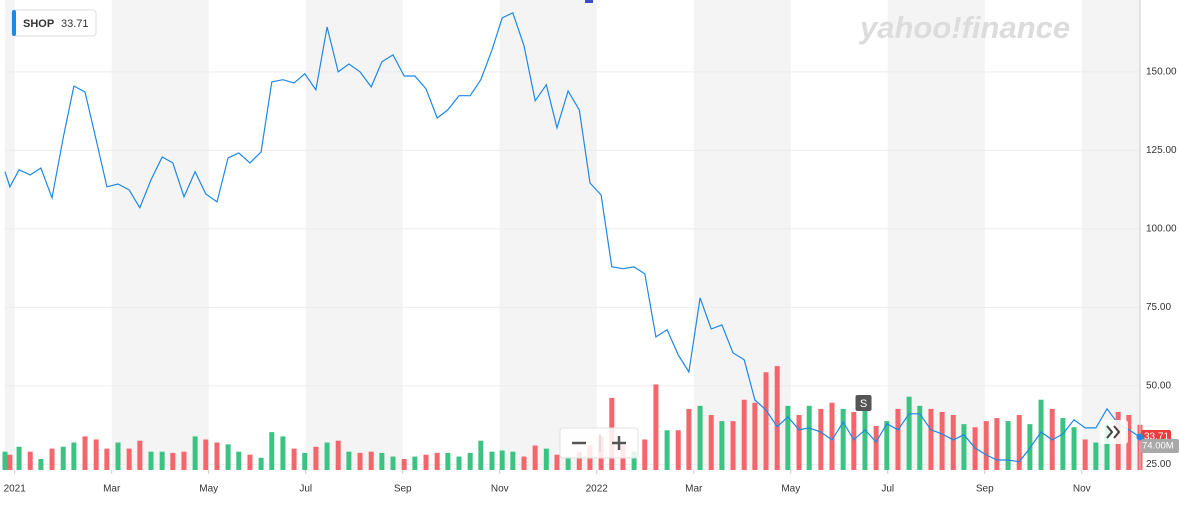  I want to click on x-tick-label: Sep, so click(985, 489).